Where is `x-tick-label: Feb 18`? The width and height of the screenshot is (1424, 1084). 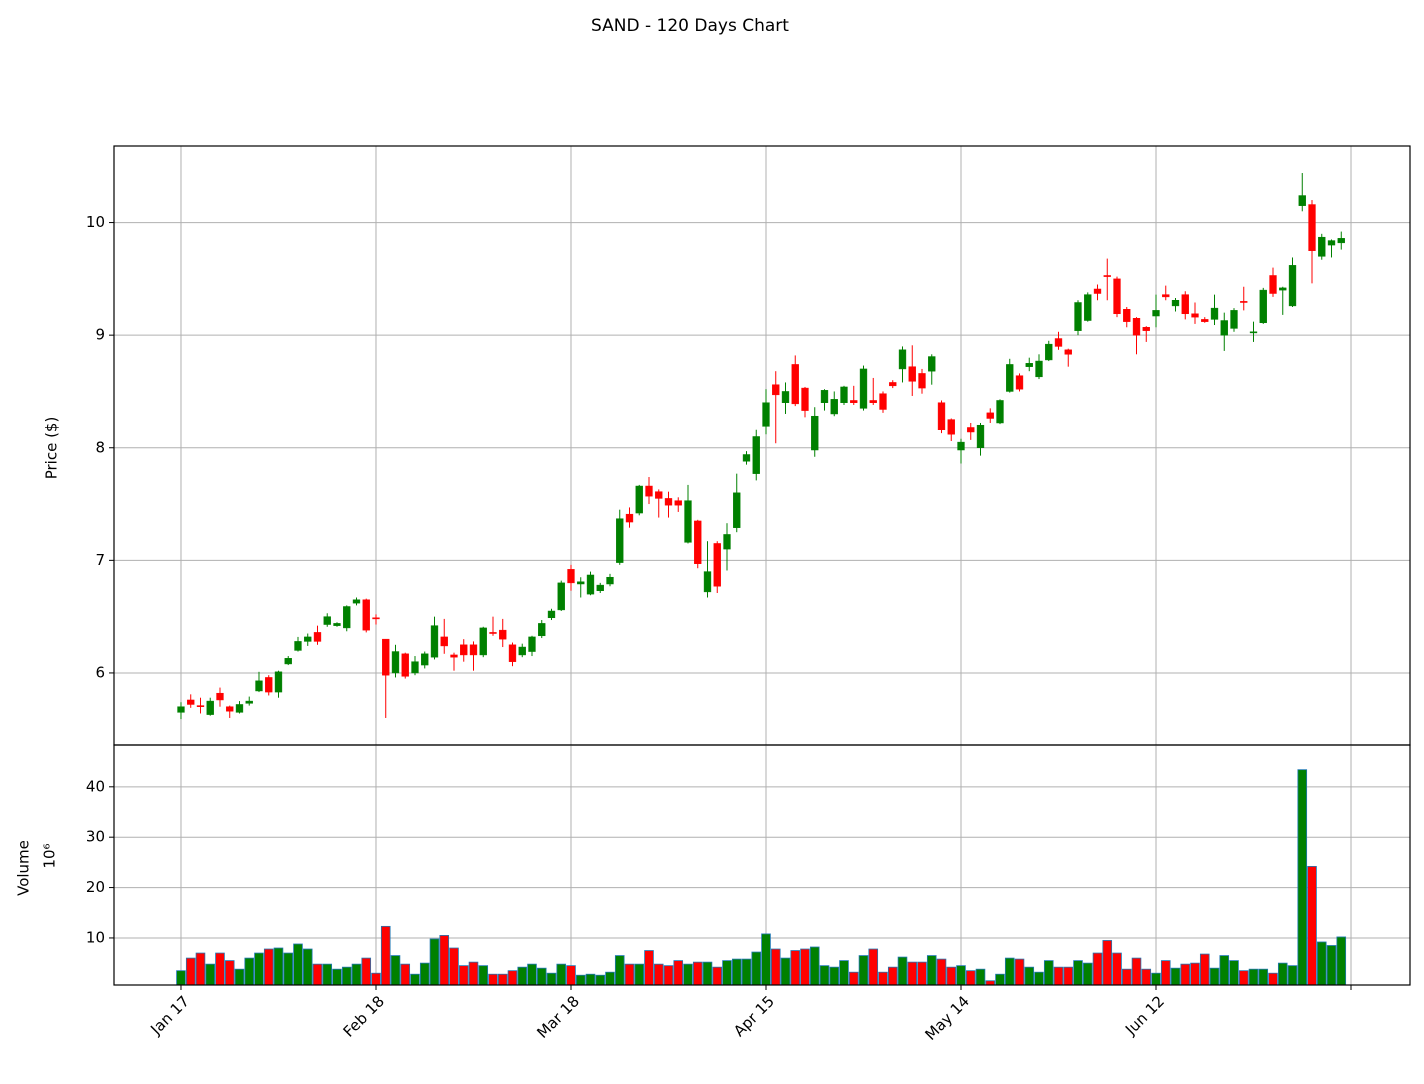 x-tick-label: Feb 18 is located at coordinates (364, 1016).